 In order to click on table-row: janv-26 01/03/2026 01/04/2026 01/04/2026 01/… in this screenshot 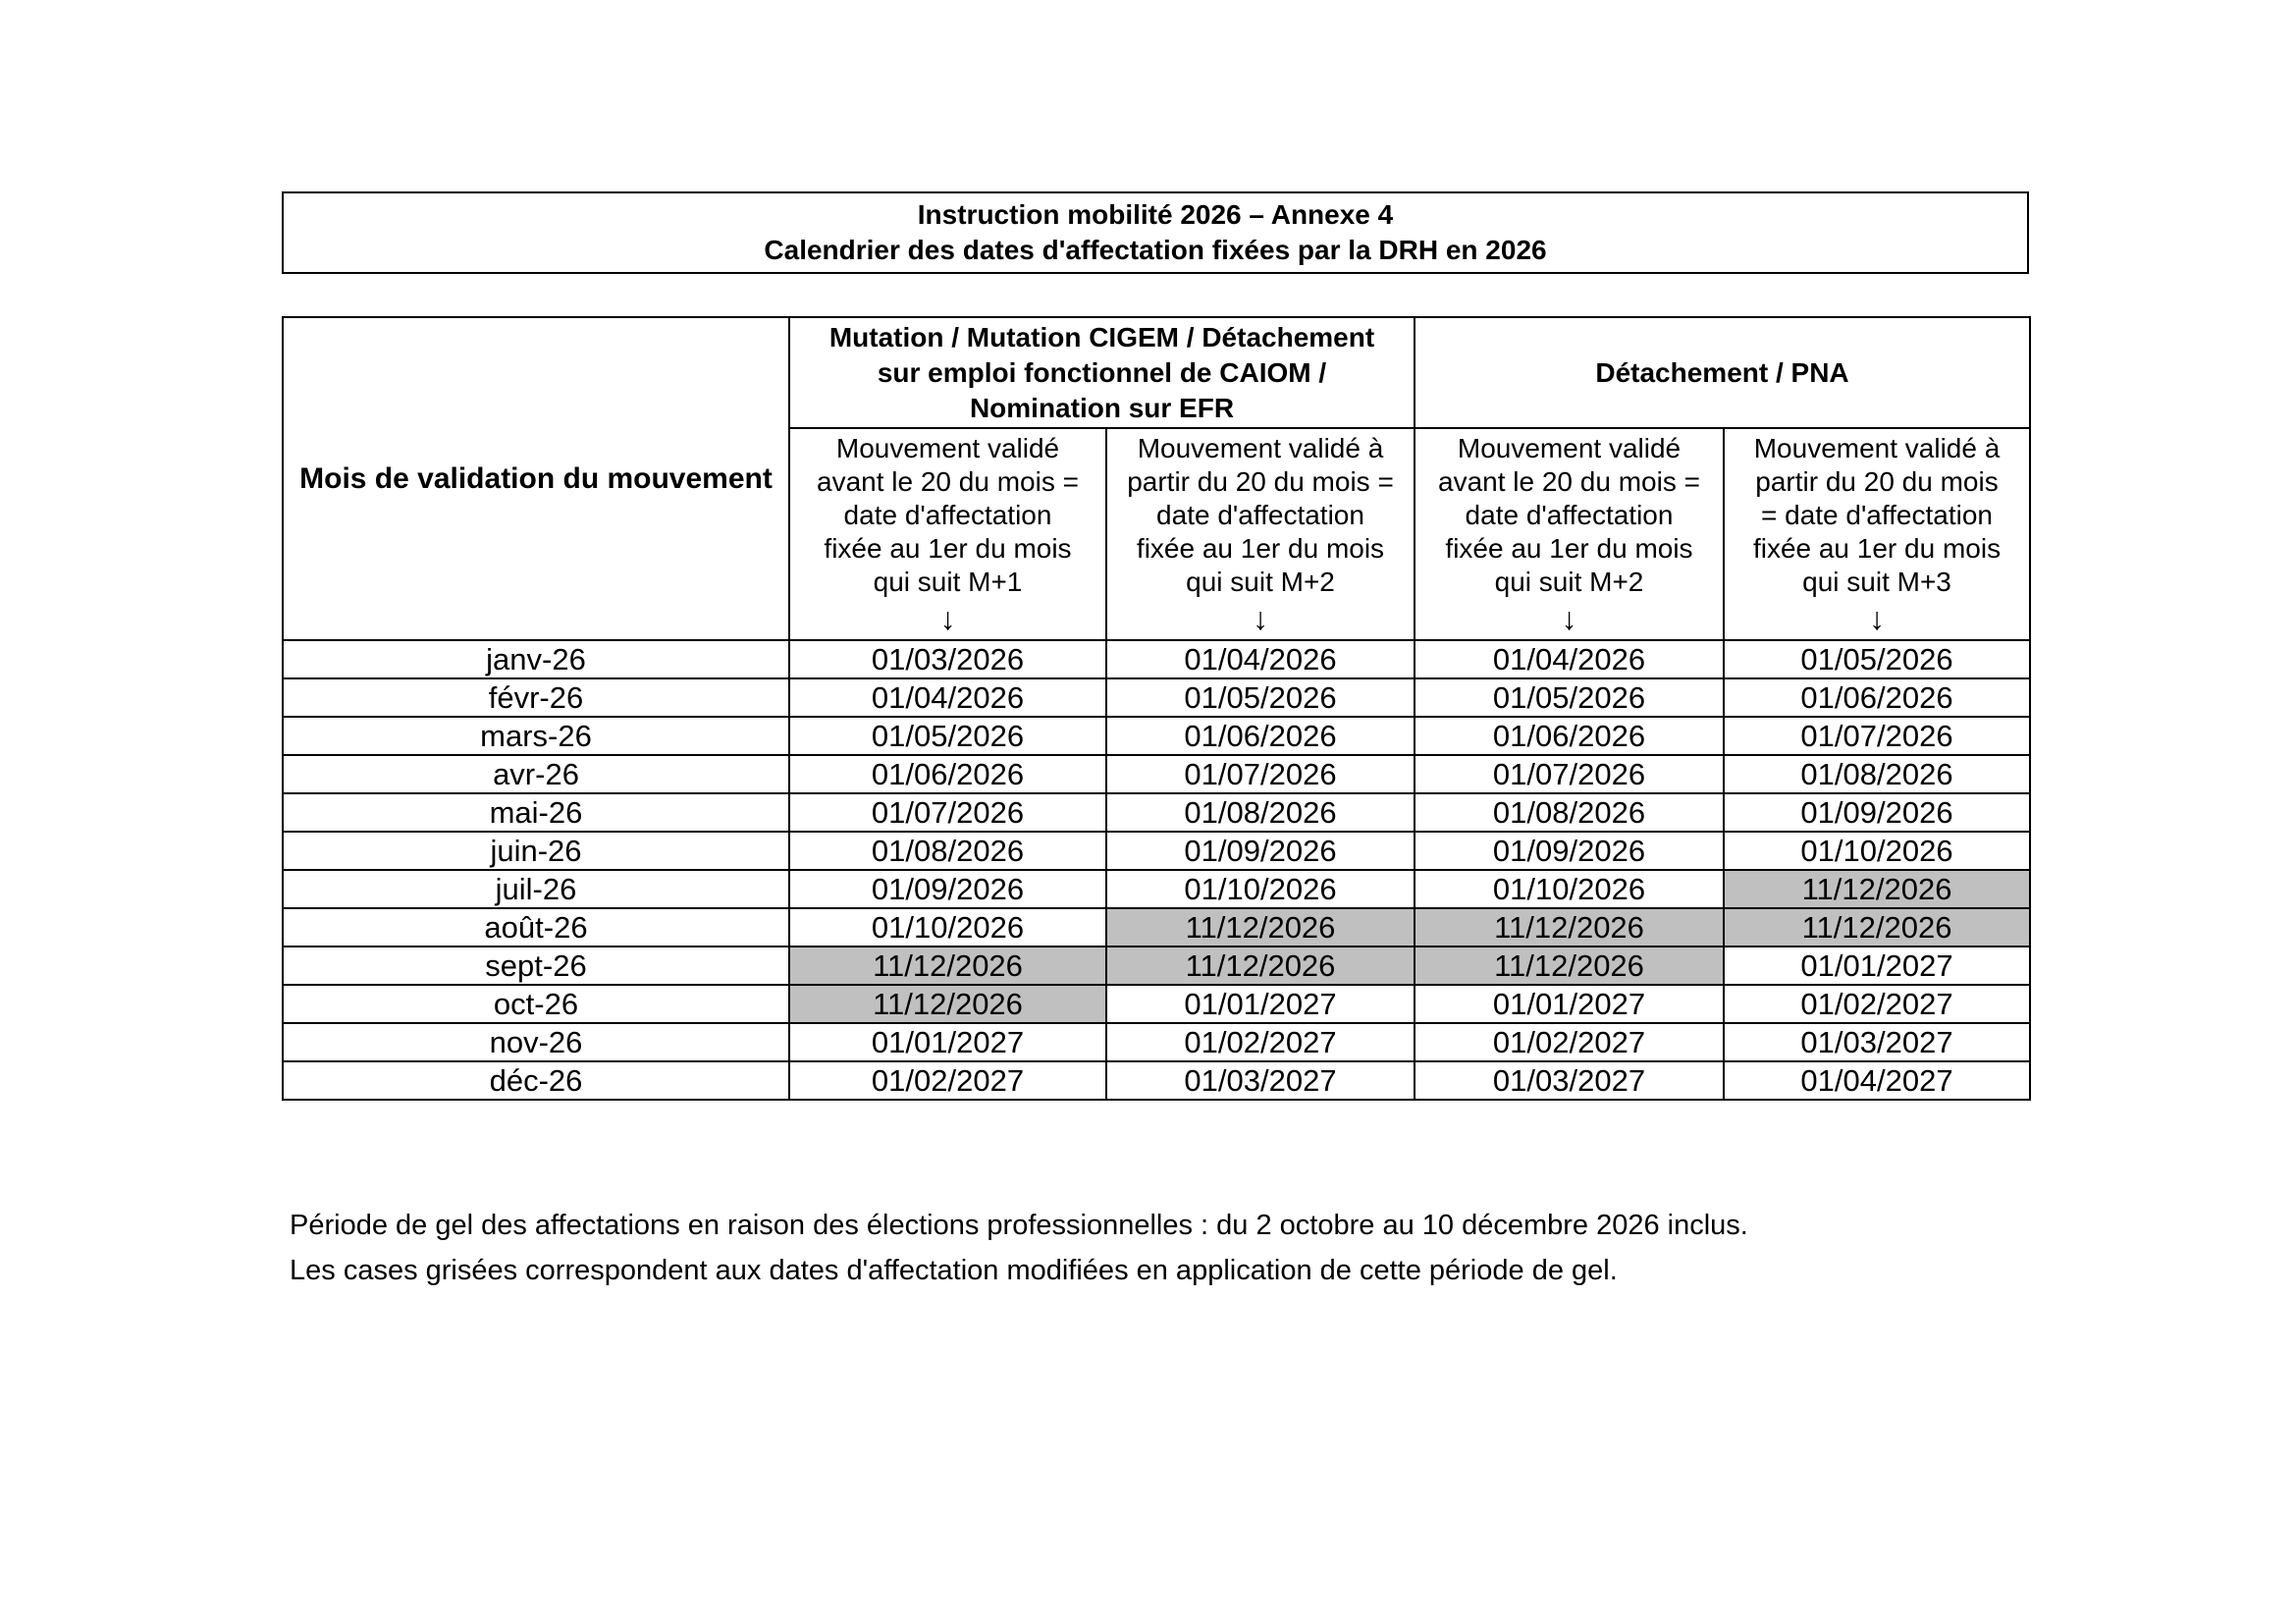, I will do `click(1157, 659)`.